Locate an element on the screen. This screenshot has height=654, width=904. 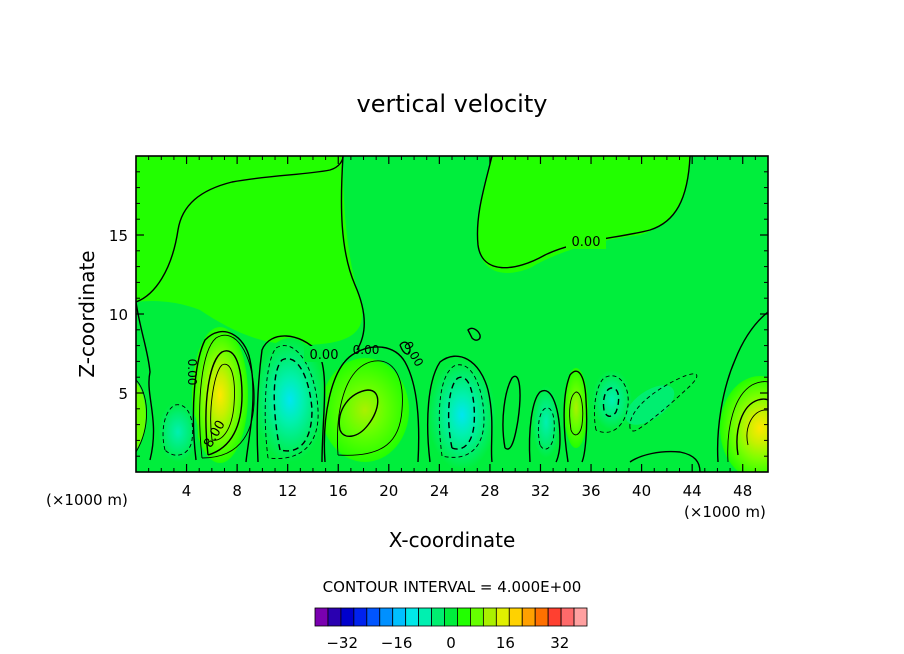
cell-downdraft-x26 is located at coordinates (462, 415).